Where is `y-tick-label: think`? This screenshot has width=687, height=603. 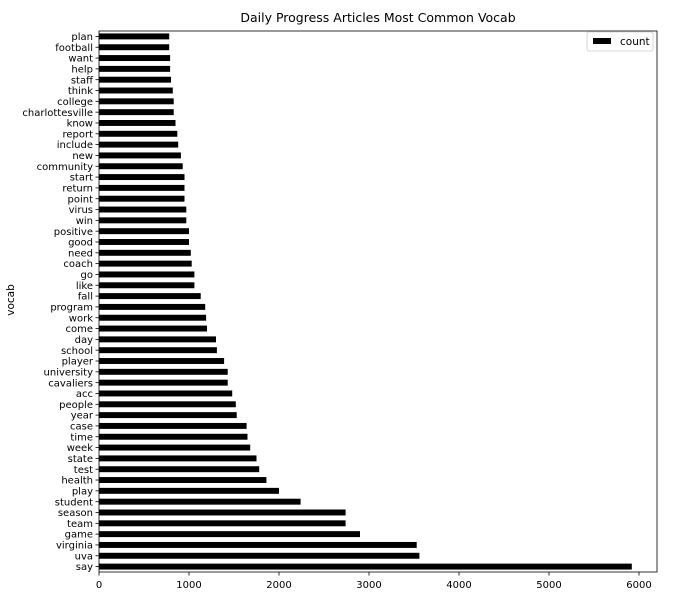
y-tick-label: think is located at coordinates (80, 91).